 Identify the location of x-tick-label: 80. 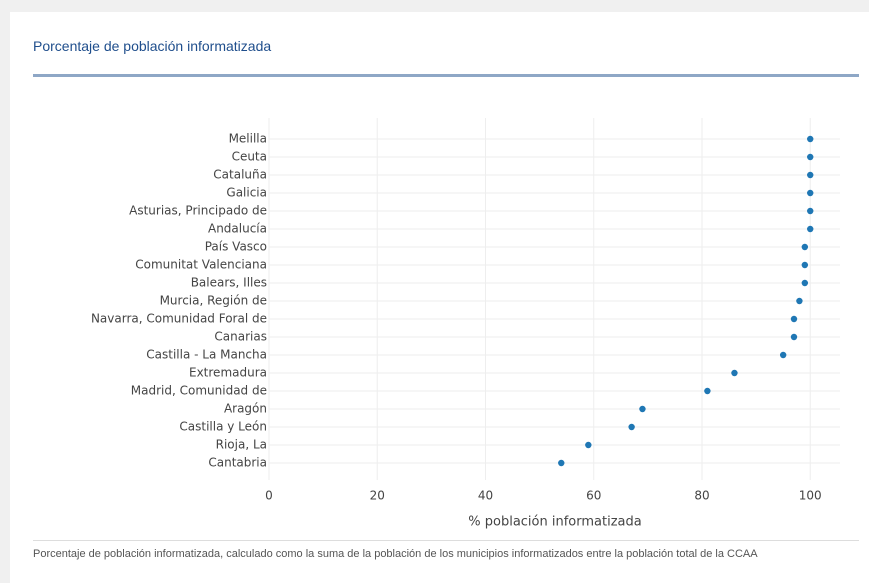
(701, 496).